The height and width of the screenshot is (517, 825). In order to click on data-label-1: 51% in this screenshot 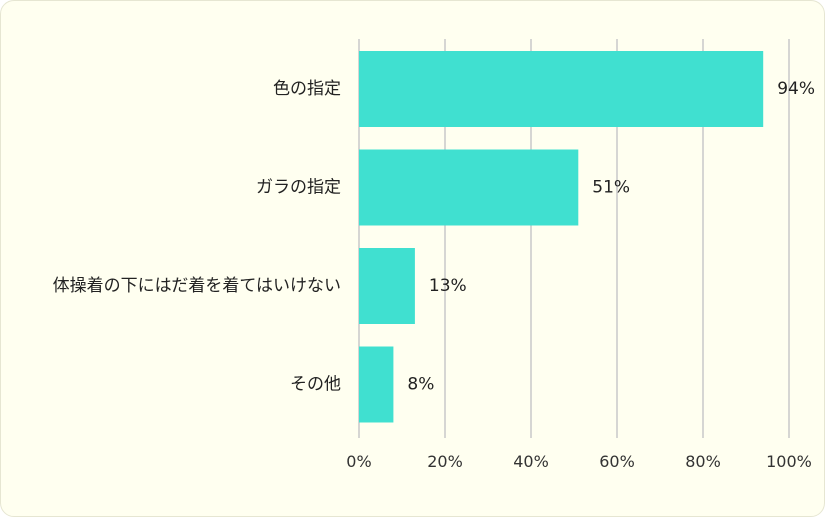, I will do `click(611, 188)`.